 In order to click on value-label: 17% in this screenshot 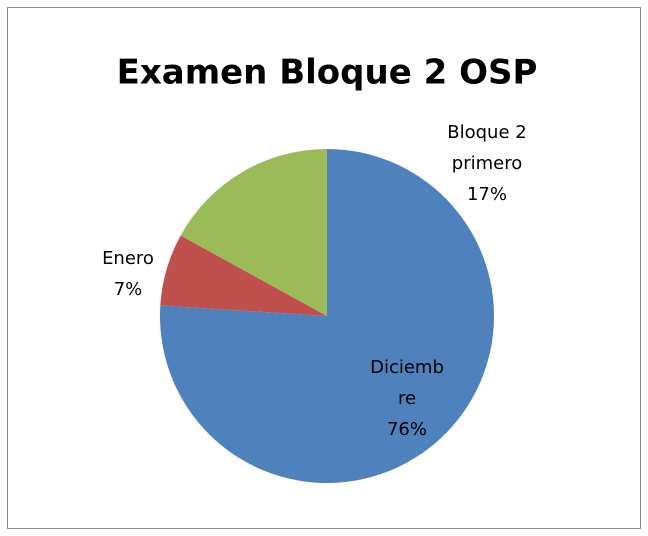, I will do `click(486, 194)`.